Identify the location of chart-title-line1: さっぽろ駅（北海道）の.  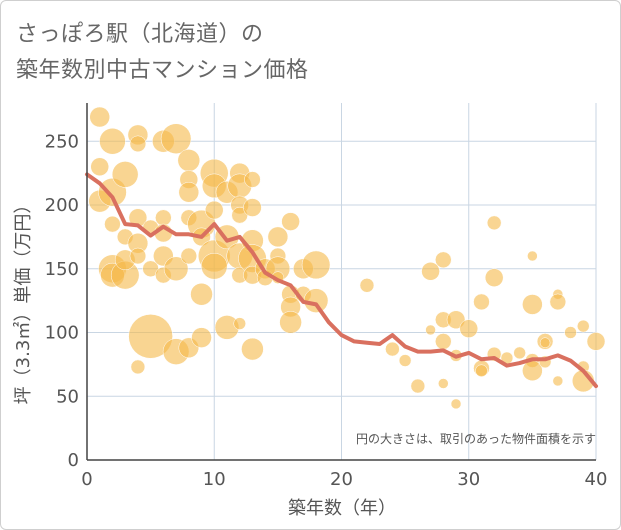
(140, 34).